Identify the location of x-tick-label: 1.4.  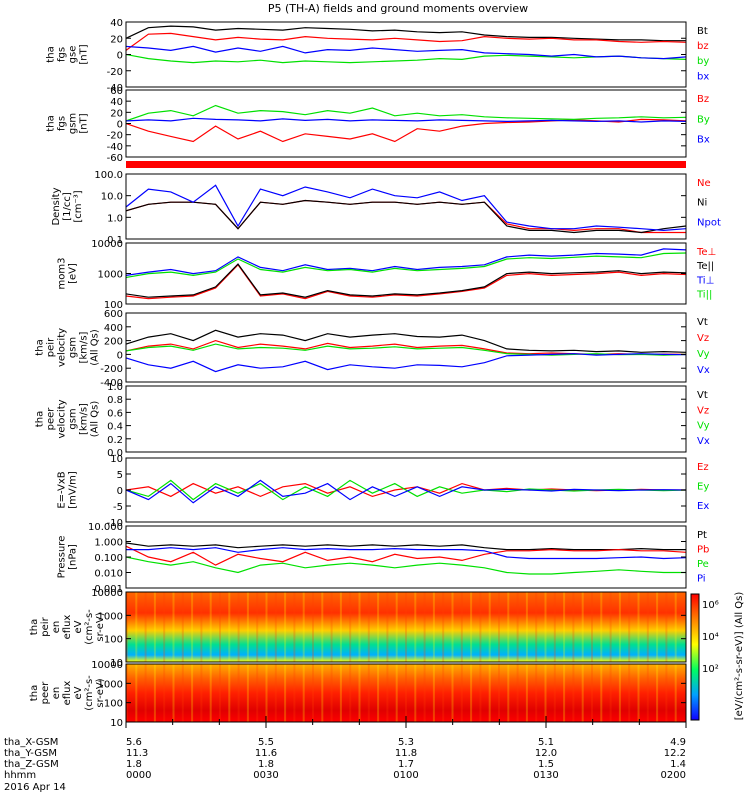
(678, 764).